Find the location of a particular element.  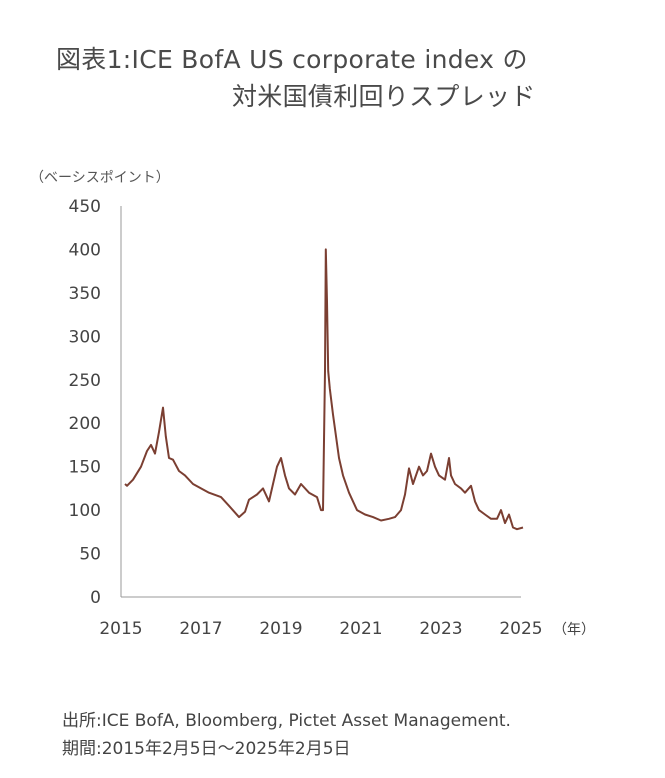

x-tick-label: 2019 is located at coordinates (280, 629).